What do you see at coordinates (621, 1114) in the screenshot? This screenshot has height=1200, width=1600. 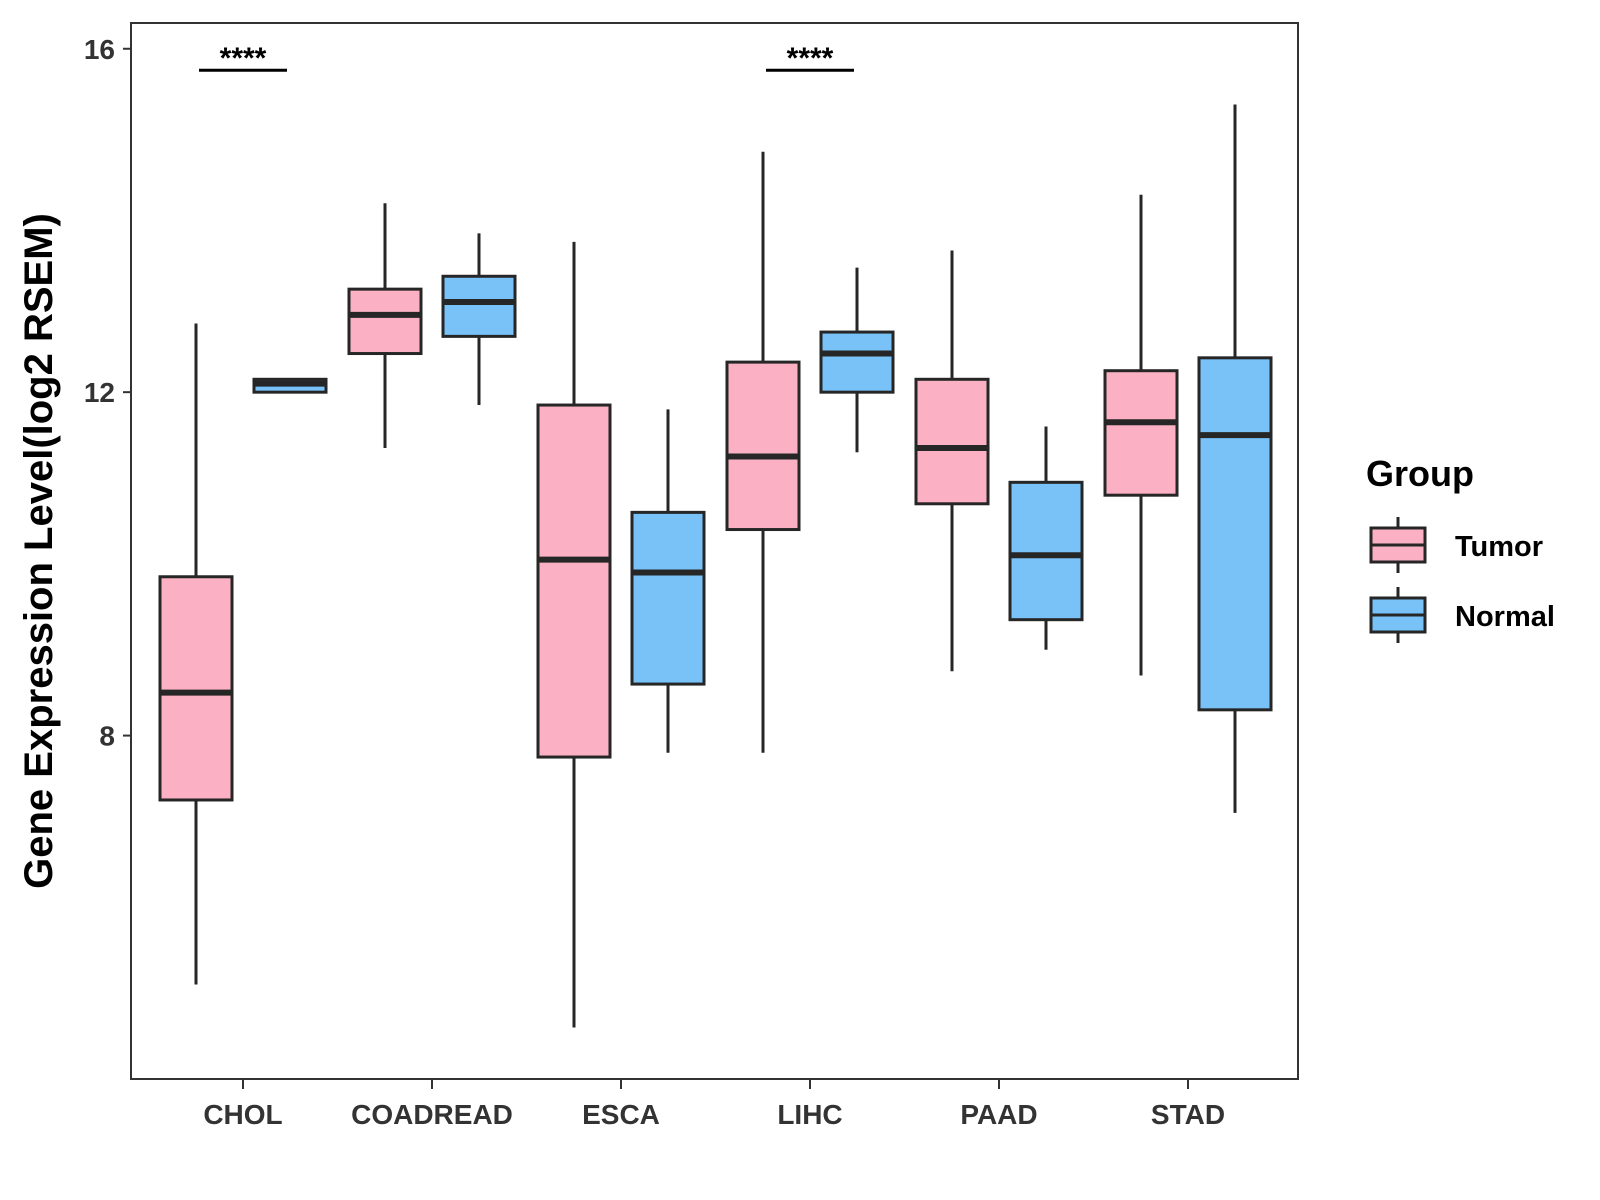 I see `x-tick-label-esca: ESCA` at bounding box center [621, 1114].